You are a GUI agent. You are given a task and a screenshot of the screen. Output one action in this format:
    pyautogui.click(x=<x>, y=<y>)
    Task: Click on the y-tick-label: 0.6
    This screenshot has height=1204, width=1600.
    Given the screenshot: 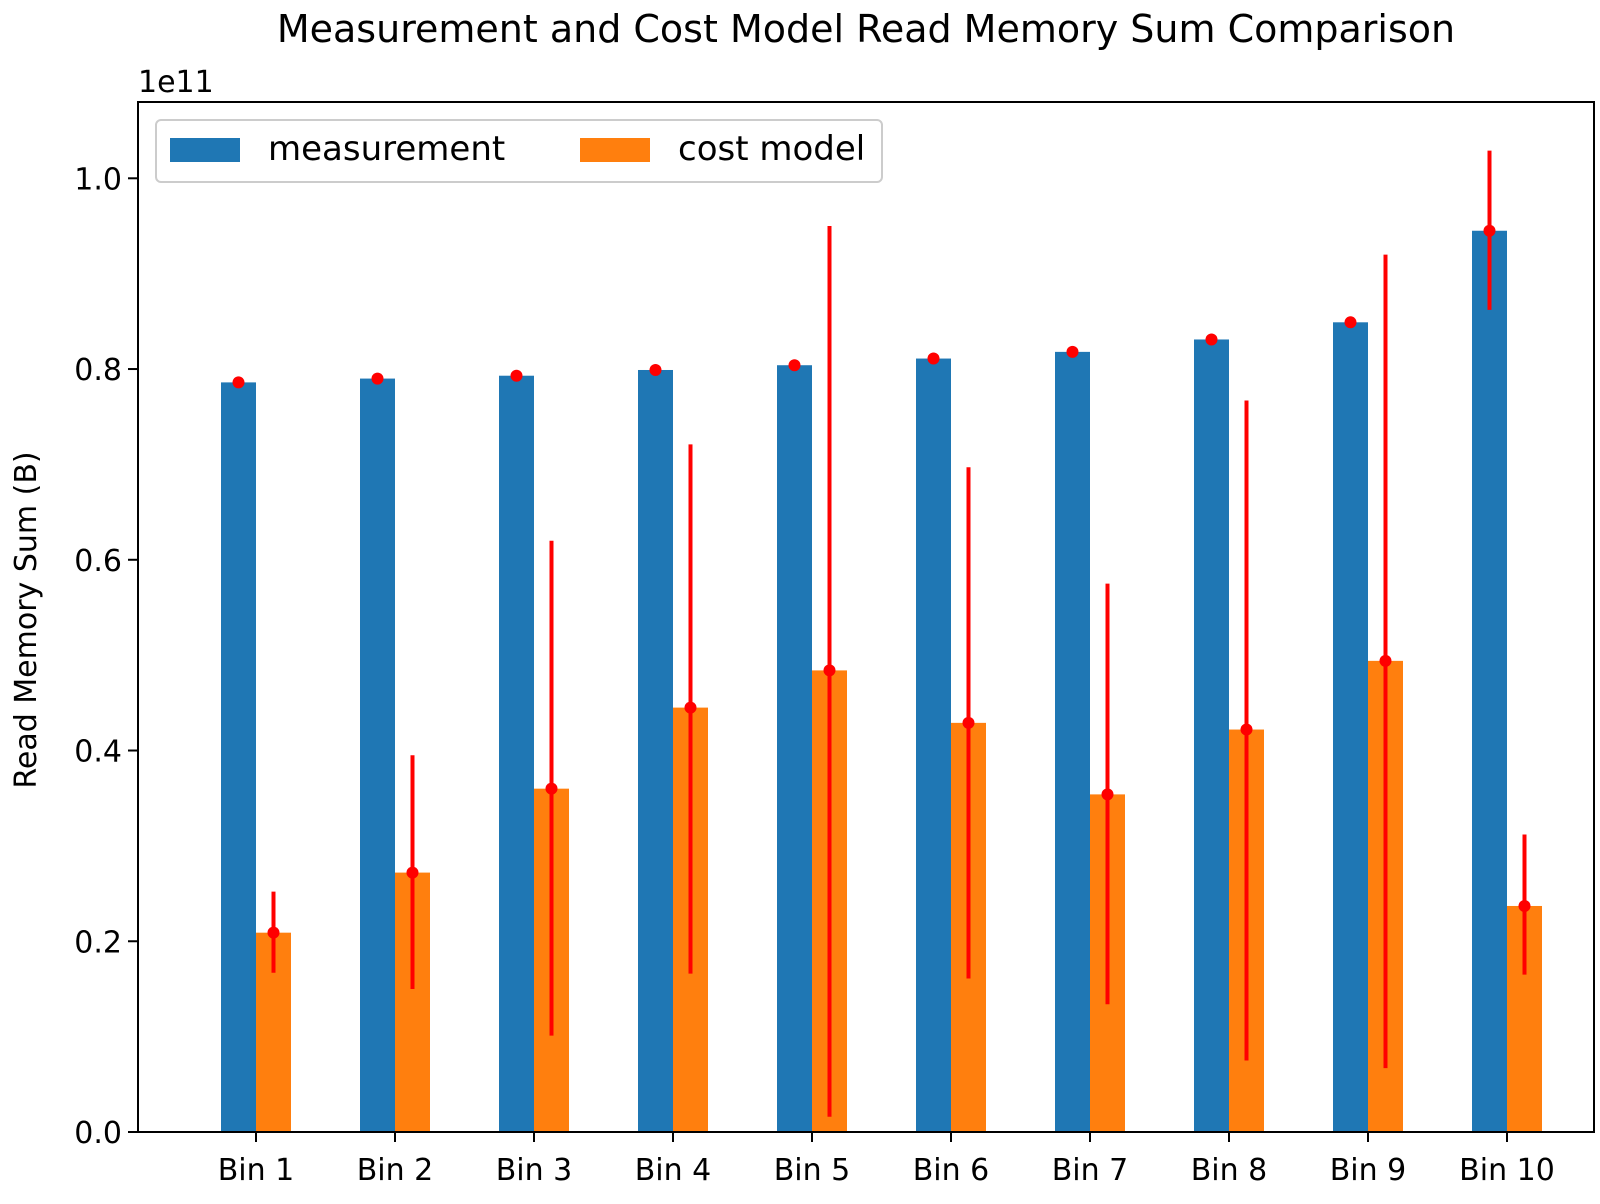 What is the action you would take?
    pyautogui.click(x=98, y=561)
    